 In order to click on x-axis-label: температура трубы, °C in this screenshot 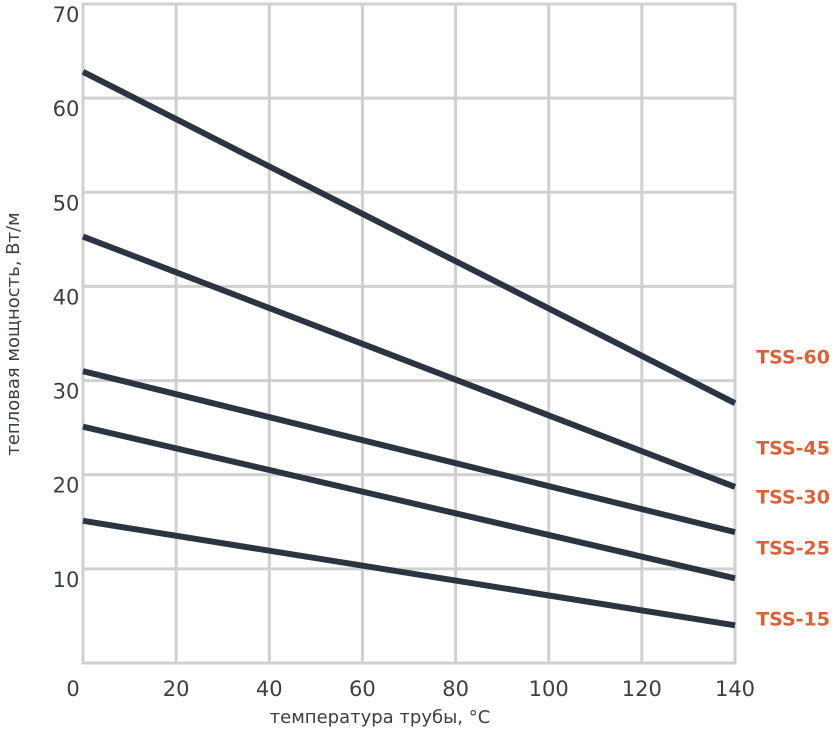, I will do `click(380, 717)`.